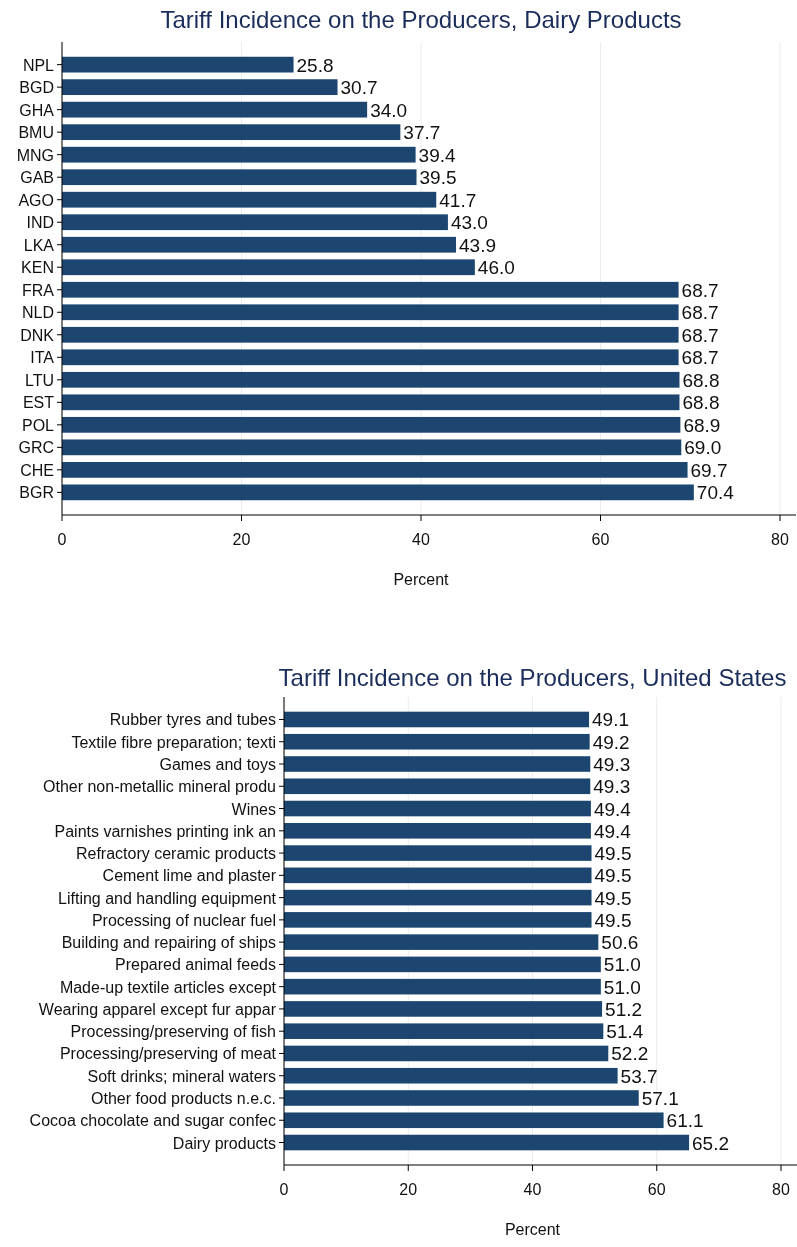 The height and width of the screenshot is (1247, 797). I want to click on x-tick-label: 40, so click(532, 1189).